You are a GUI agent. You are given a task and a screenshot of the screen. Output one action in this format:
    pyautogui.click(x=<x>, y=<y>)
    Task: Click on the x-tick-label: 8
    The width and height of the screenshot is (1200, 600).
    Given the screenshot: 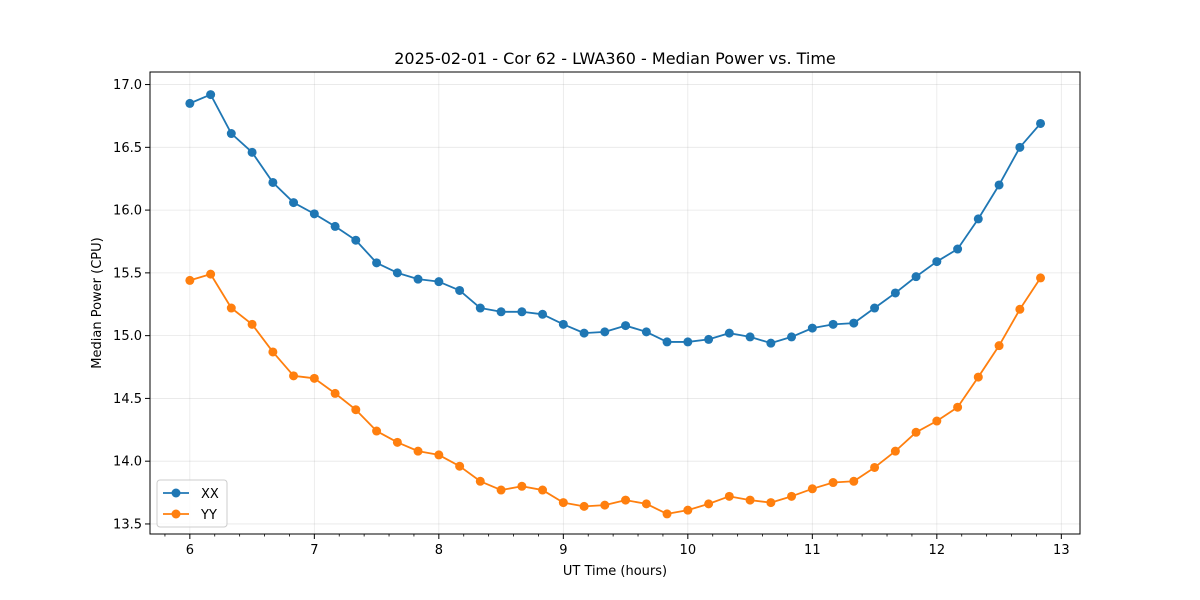 What is the action you would take?
    pyautogui.click(x=439, y=550)
    